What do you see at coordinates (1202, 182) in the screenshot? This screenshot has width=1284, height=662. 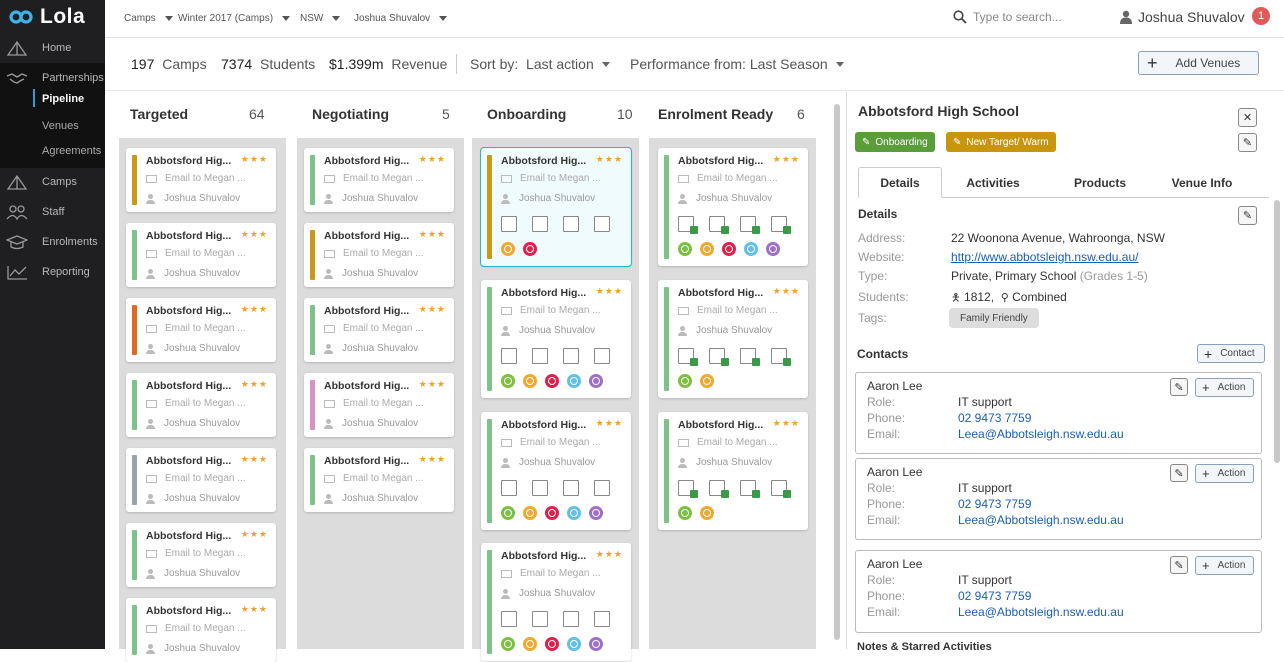 I see `tab-venue-info: Venue Info` at bounding box center [1202, 182].